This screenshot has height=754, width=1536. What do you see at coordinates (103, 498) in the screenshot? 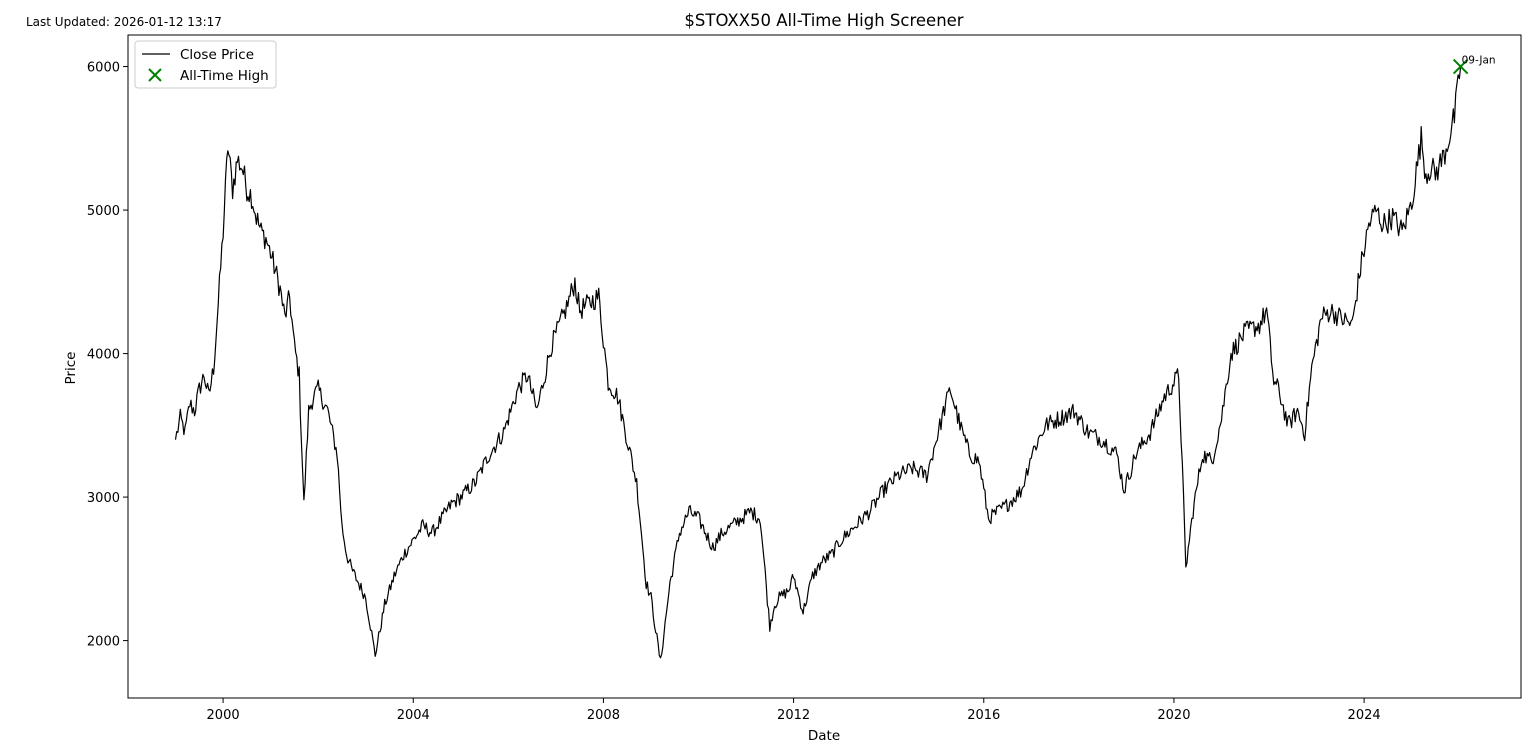
I see `y-tick-label: 3000` at bounding box center [103, 498].